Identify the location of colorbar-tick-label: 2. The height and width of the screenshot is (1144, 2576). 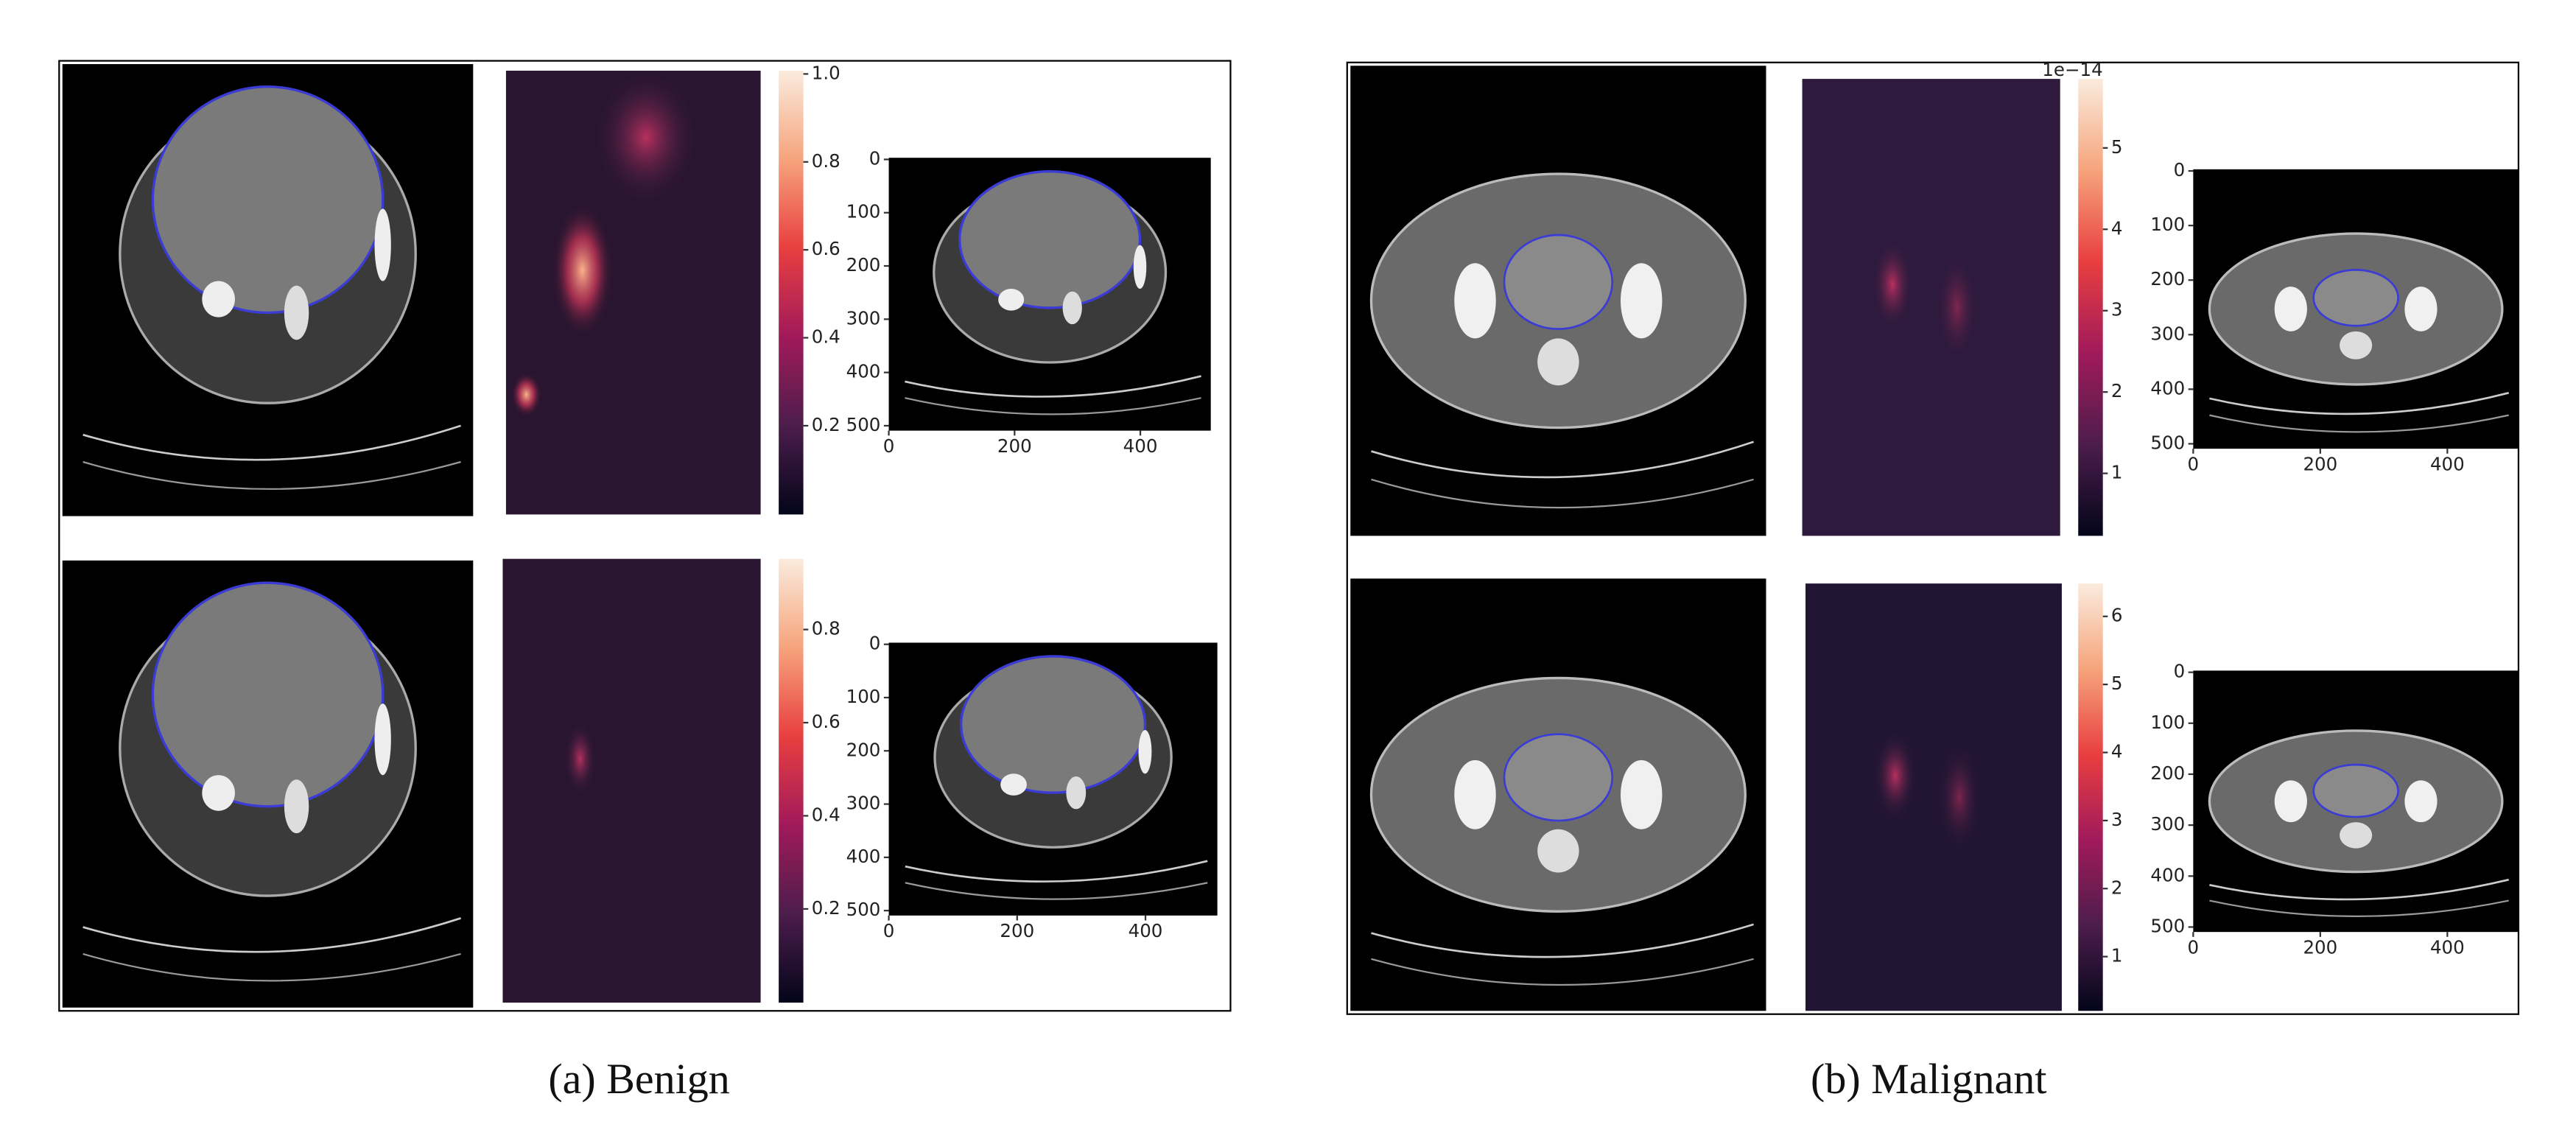
(2117, 887).